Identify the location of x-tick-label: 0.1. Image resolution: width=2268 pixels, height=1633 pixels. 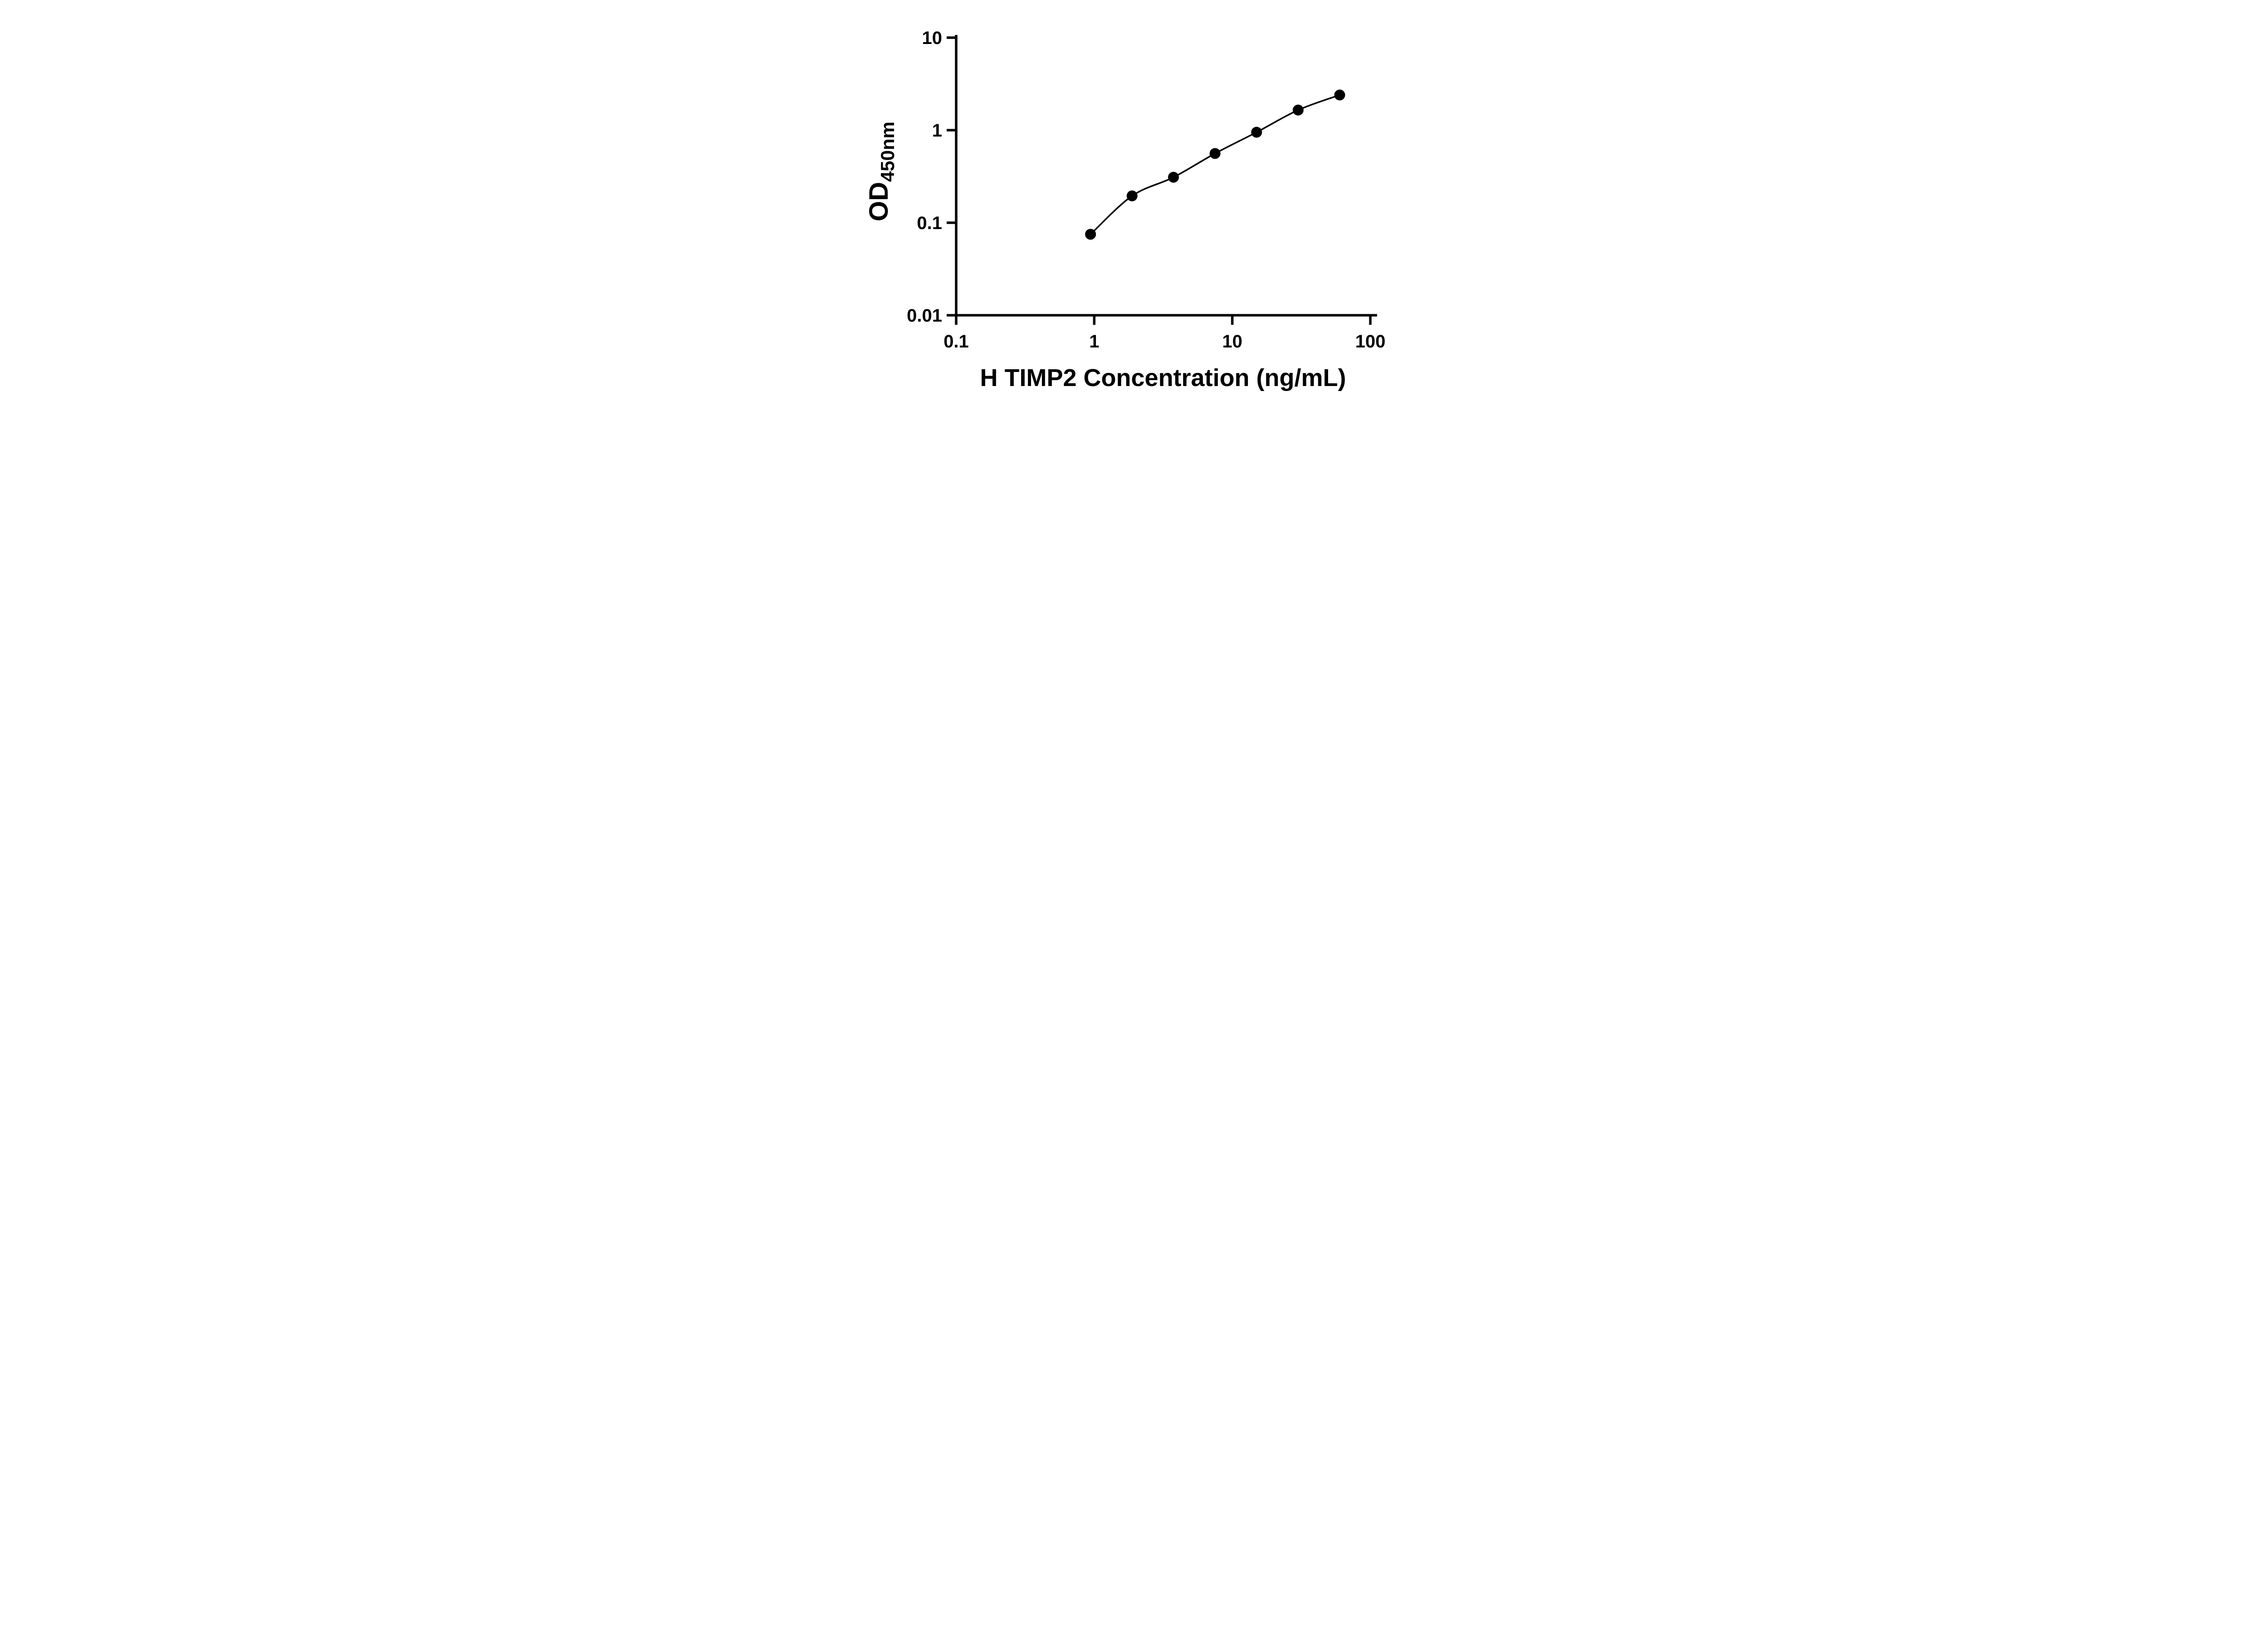
(956, 342).